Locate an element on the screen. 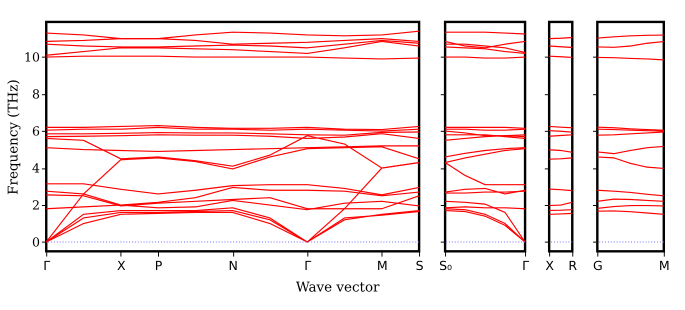  y-tick-label: 6 is located at coordinates (36, 130).